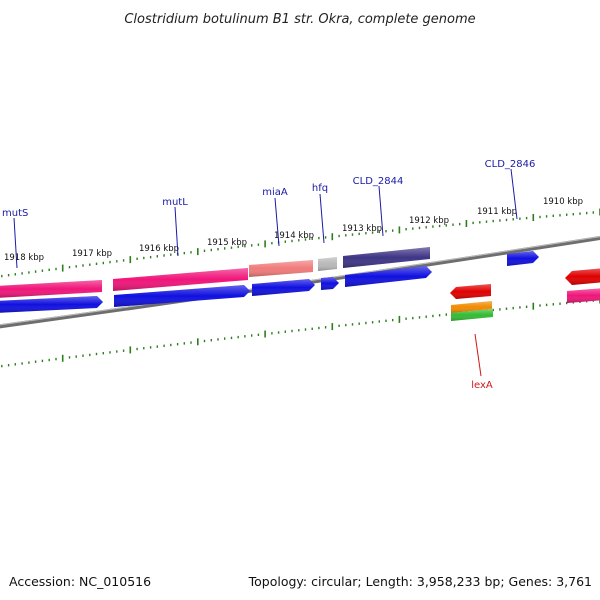  What do you see at coordinates (215, 272) in the screenshot?
I see `annotated-gene-track` at bounding box center [215, 272].